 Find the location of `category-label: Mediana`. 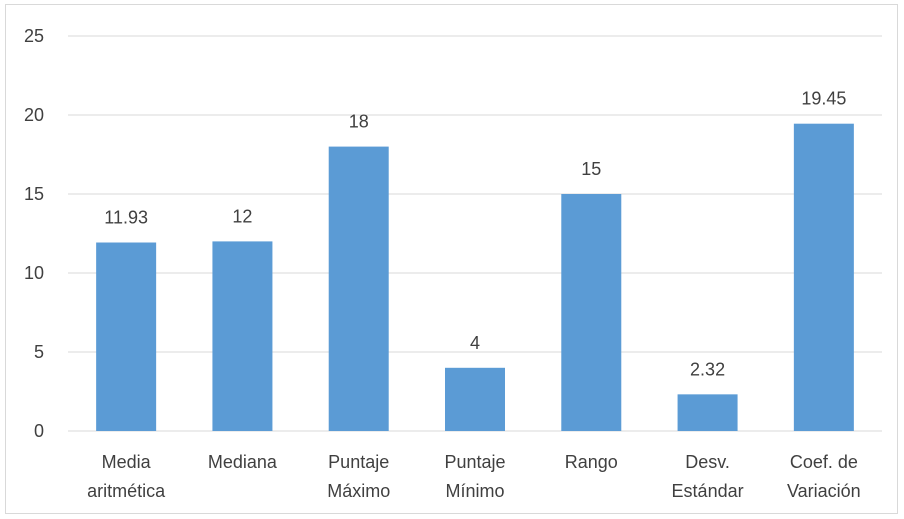

category-label: Mediana is located at coordinates (243, 462).